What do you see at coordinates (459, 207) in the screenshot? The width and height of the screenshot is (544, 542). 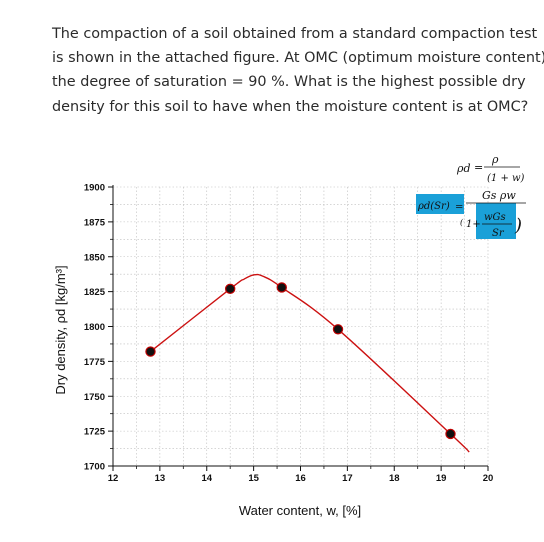 I see `formula-sr-equals: =` at bounding box center [459, 207].